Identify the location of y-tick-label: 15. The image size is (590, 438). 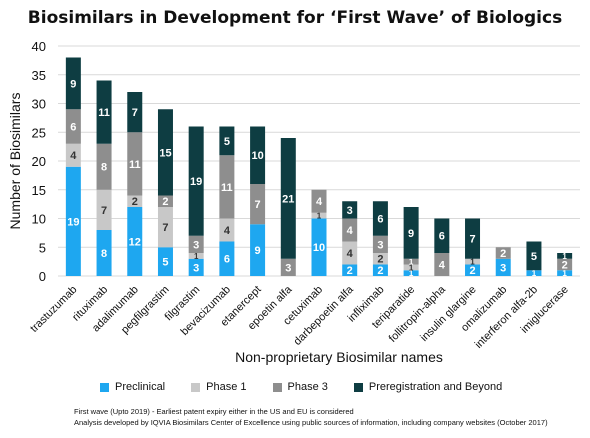
(39, 190).